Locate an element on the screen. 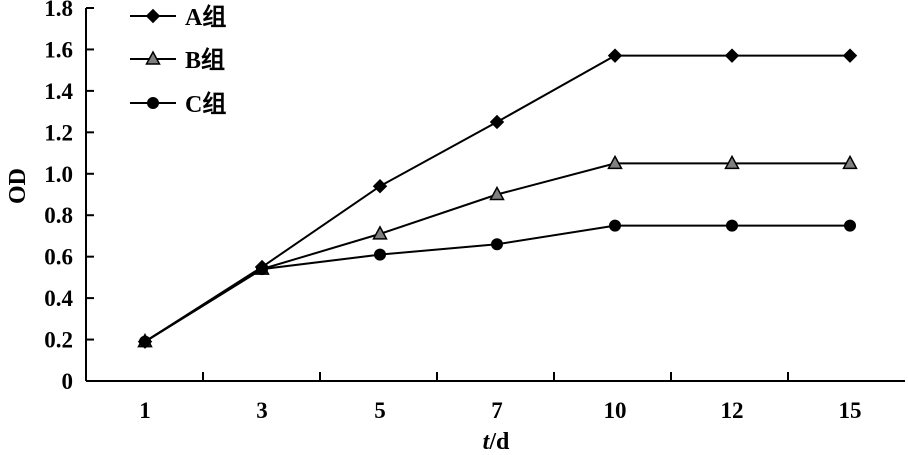  y-tick-label: 1.6 is located at coordinates (58, 49).